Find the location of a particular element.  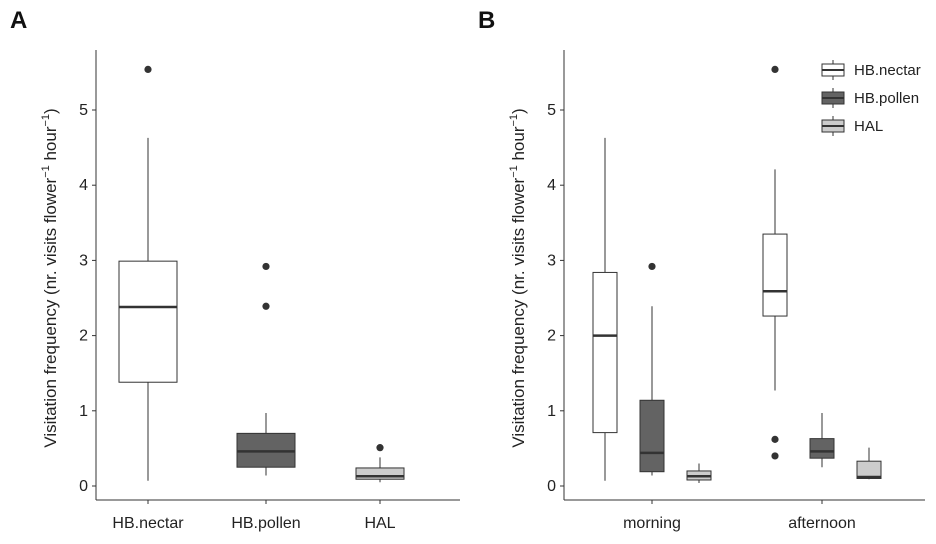

box-hb-pollen-morning-box is located at coordinates (652, 436).